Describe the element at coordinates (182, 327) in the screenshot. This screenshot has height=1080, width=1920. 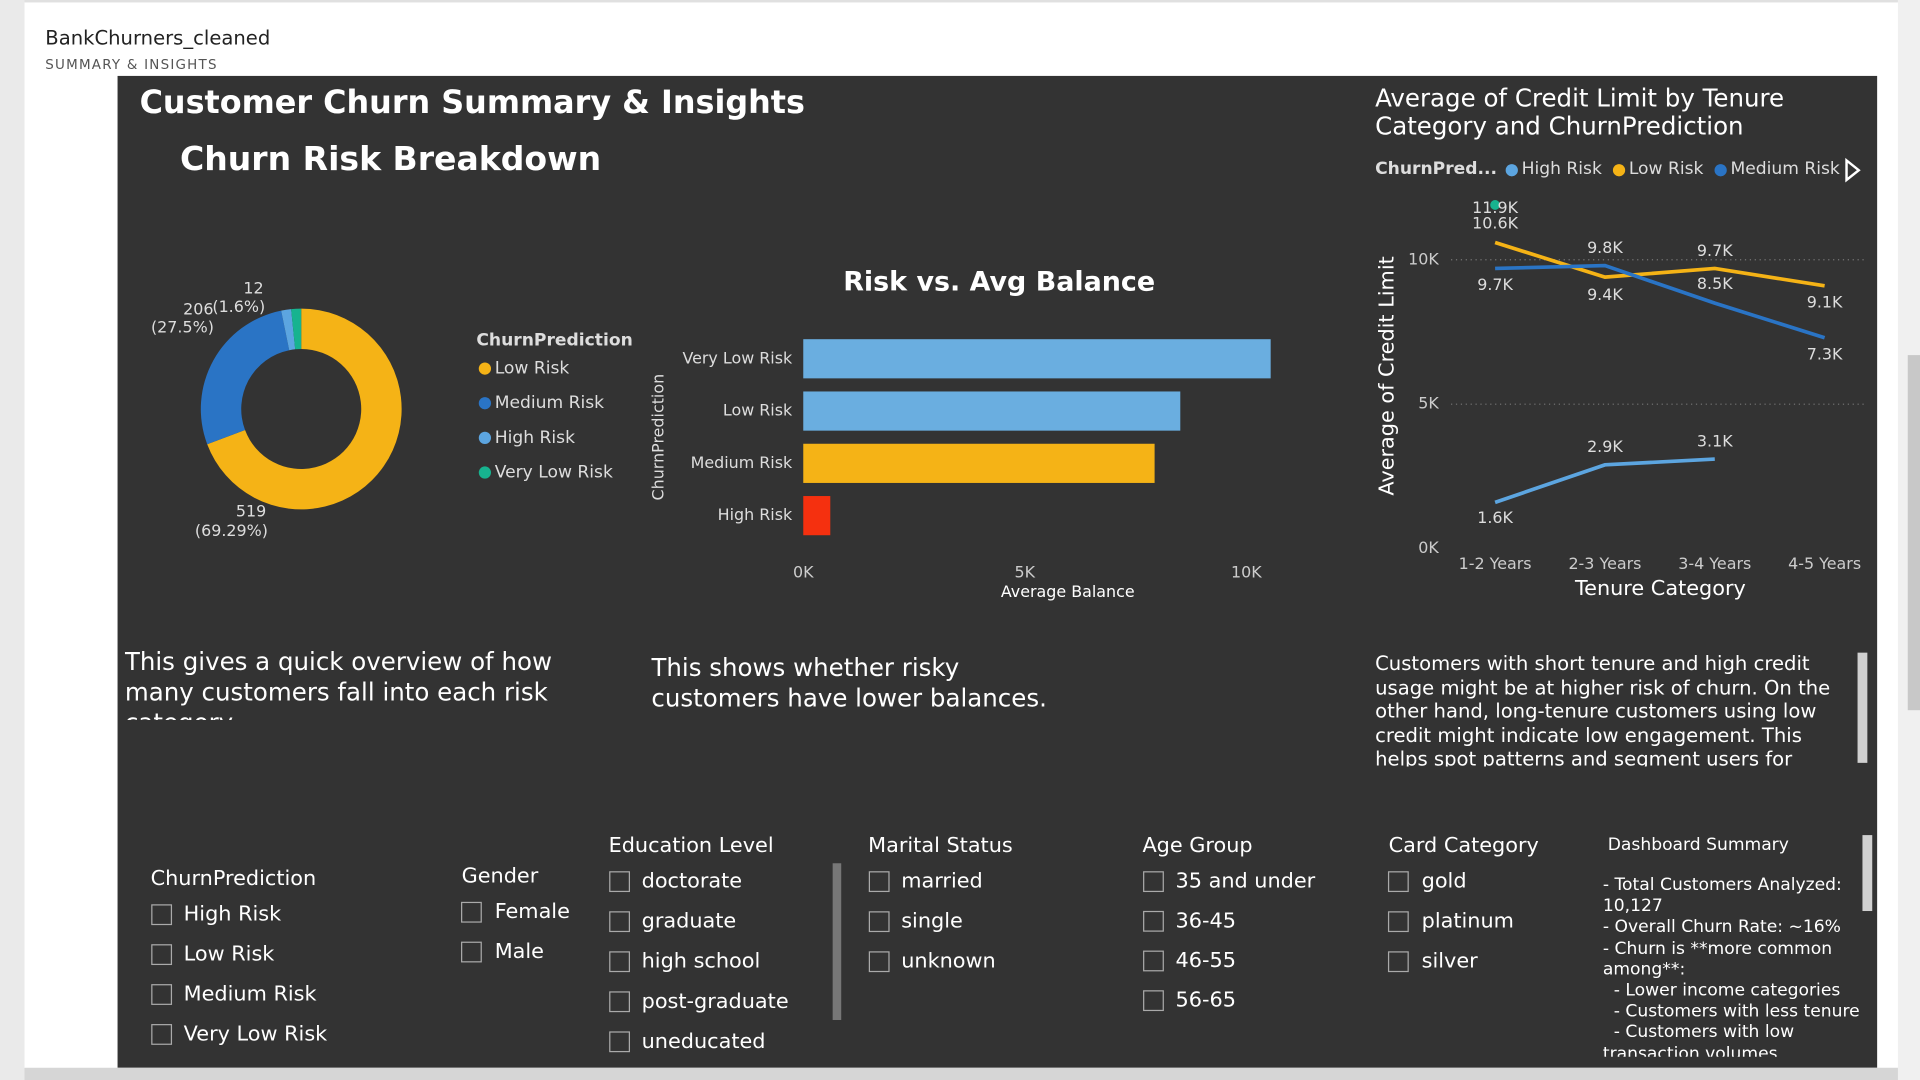
I see `data-label-percent: (27.5%)` at that location.